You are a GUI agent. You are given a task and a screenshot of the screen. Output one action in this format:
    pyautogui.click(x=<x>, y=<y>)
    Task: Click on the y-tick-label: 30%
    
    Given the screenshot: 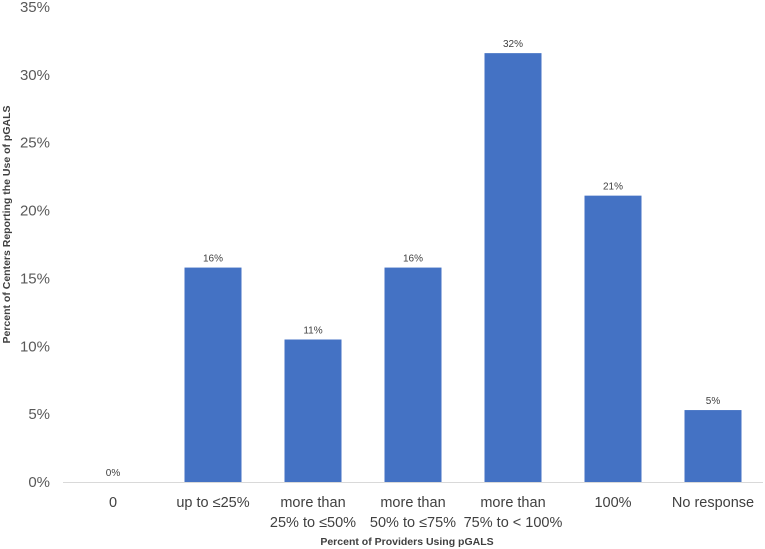 What is the action you would take?
    pyautogui.click(x=35, y=75)
    